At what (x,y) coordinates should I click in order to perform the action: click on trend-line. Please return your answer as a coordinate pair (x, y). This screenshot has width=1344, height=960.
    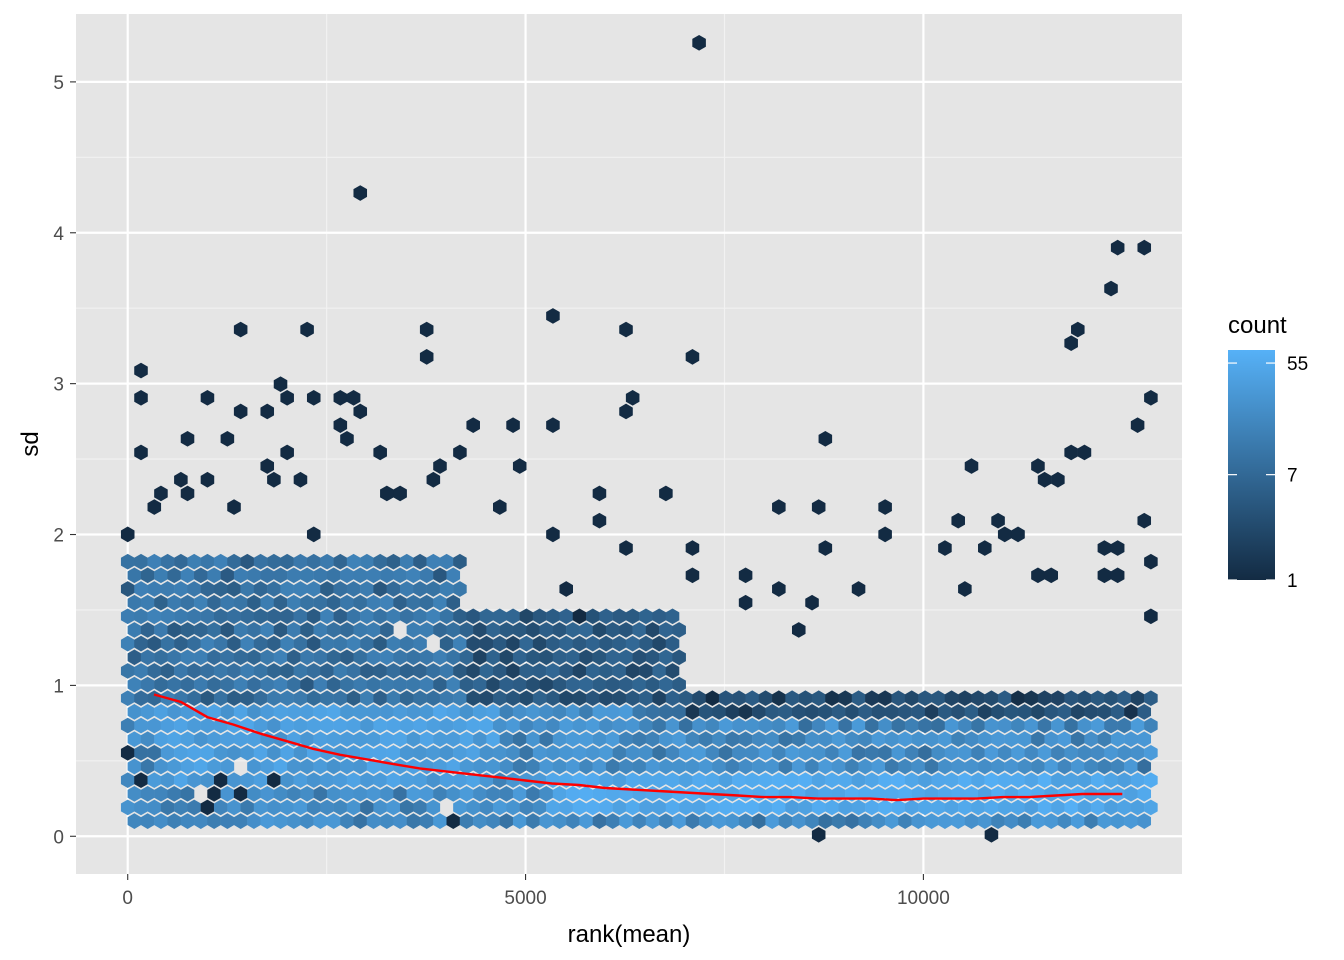
    Looking at the image, I should click on (638, 747).